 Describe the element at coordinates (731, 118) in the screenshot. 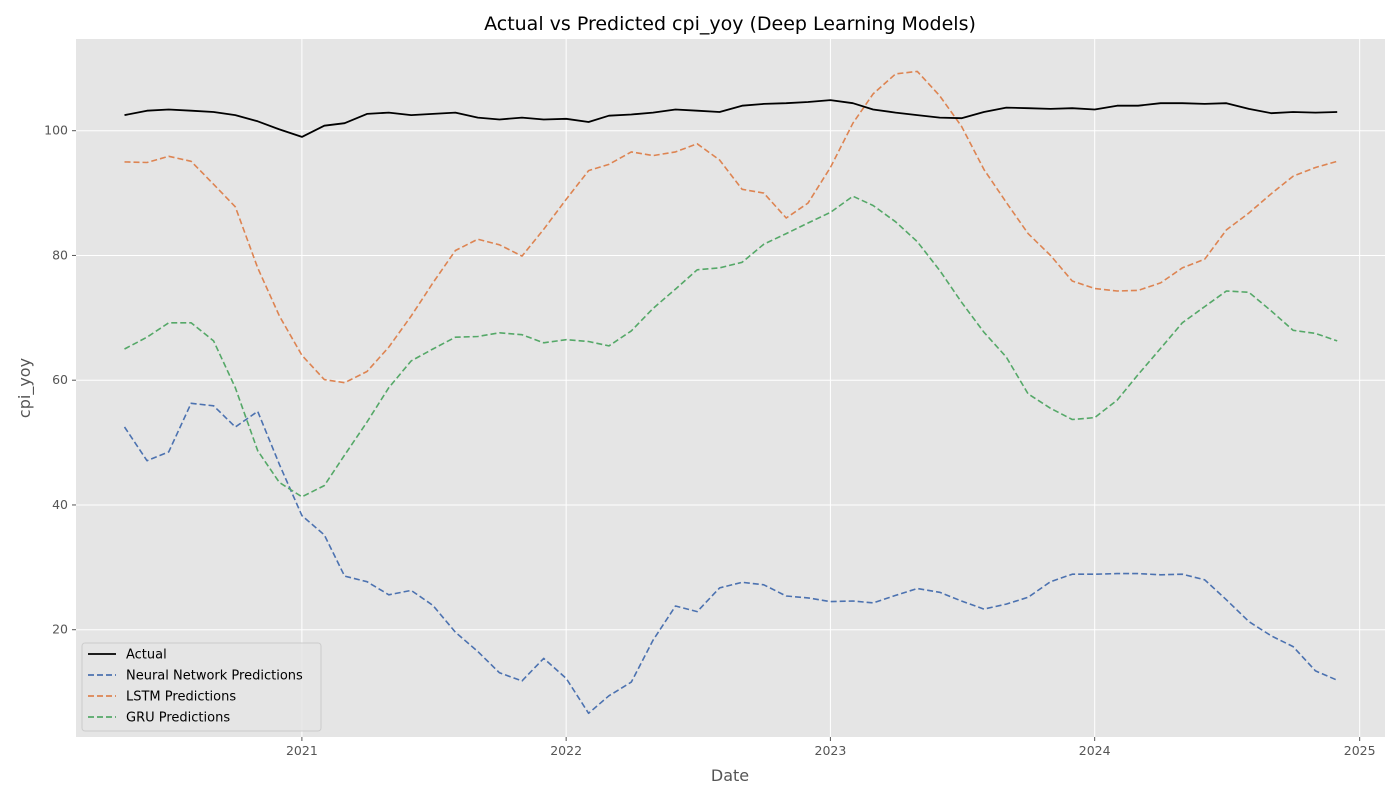

I see `series-line-actual` at that location.